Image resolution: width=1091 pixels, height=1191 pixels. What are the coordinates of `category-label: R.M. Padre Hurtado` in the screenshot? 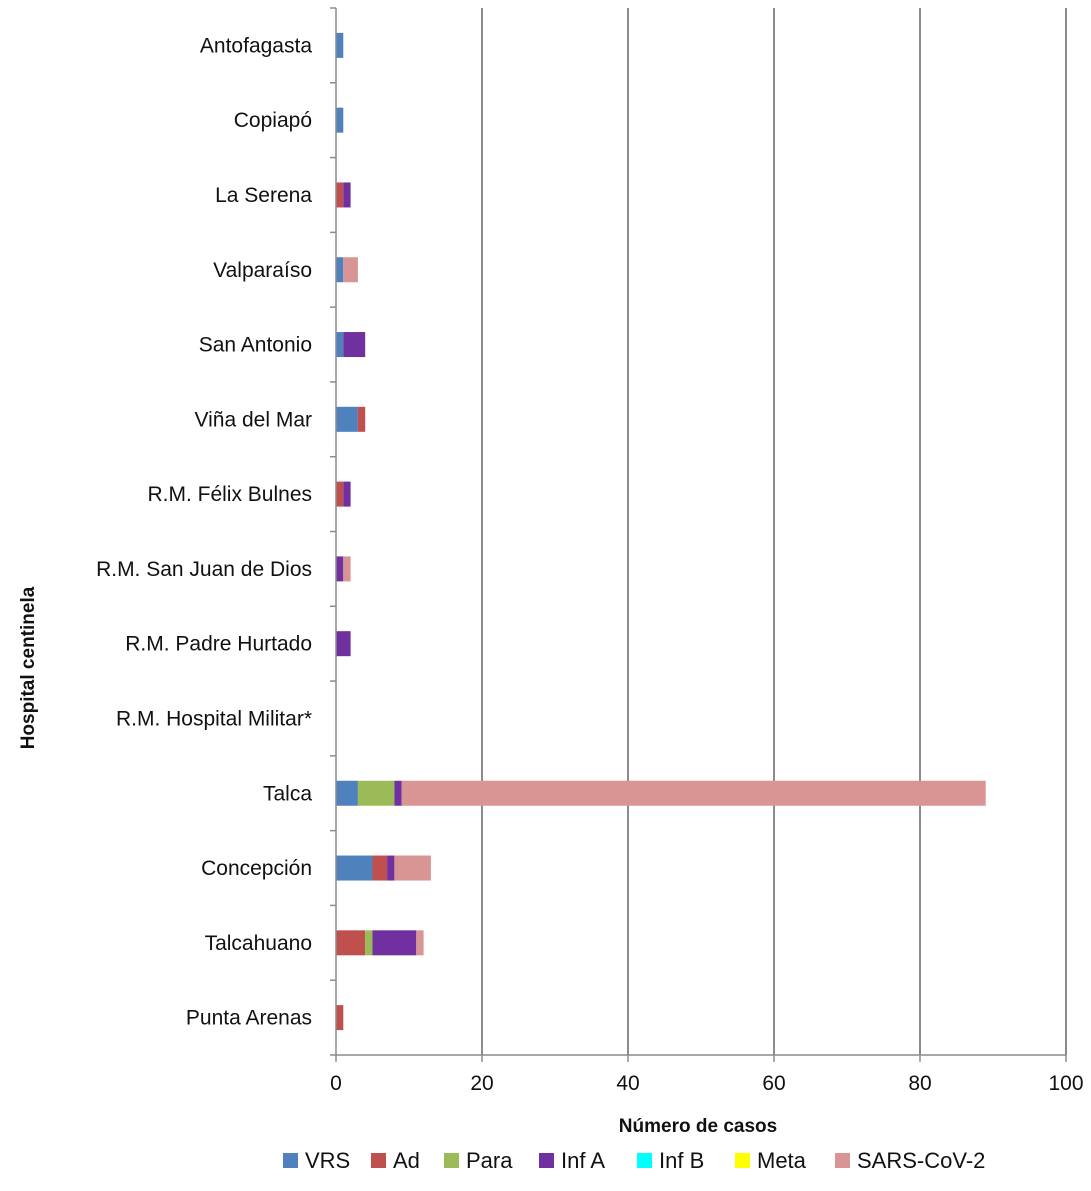 It's located at (218, 644).